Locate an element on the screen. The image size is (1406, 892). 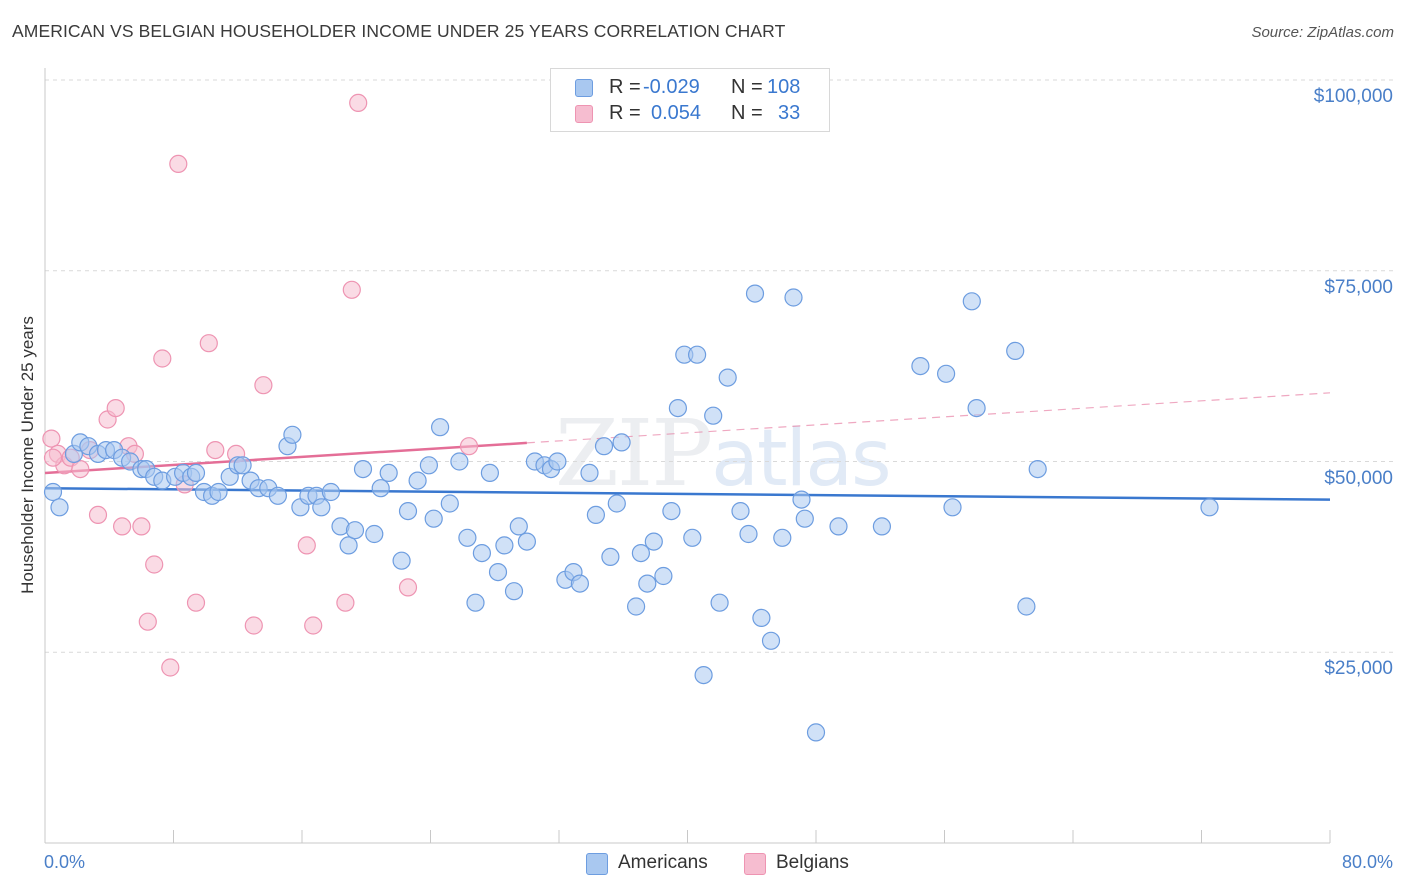
belgians-legend-swatch is located at coordinates (755, 864).